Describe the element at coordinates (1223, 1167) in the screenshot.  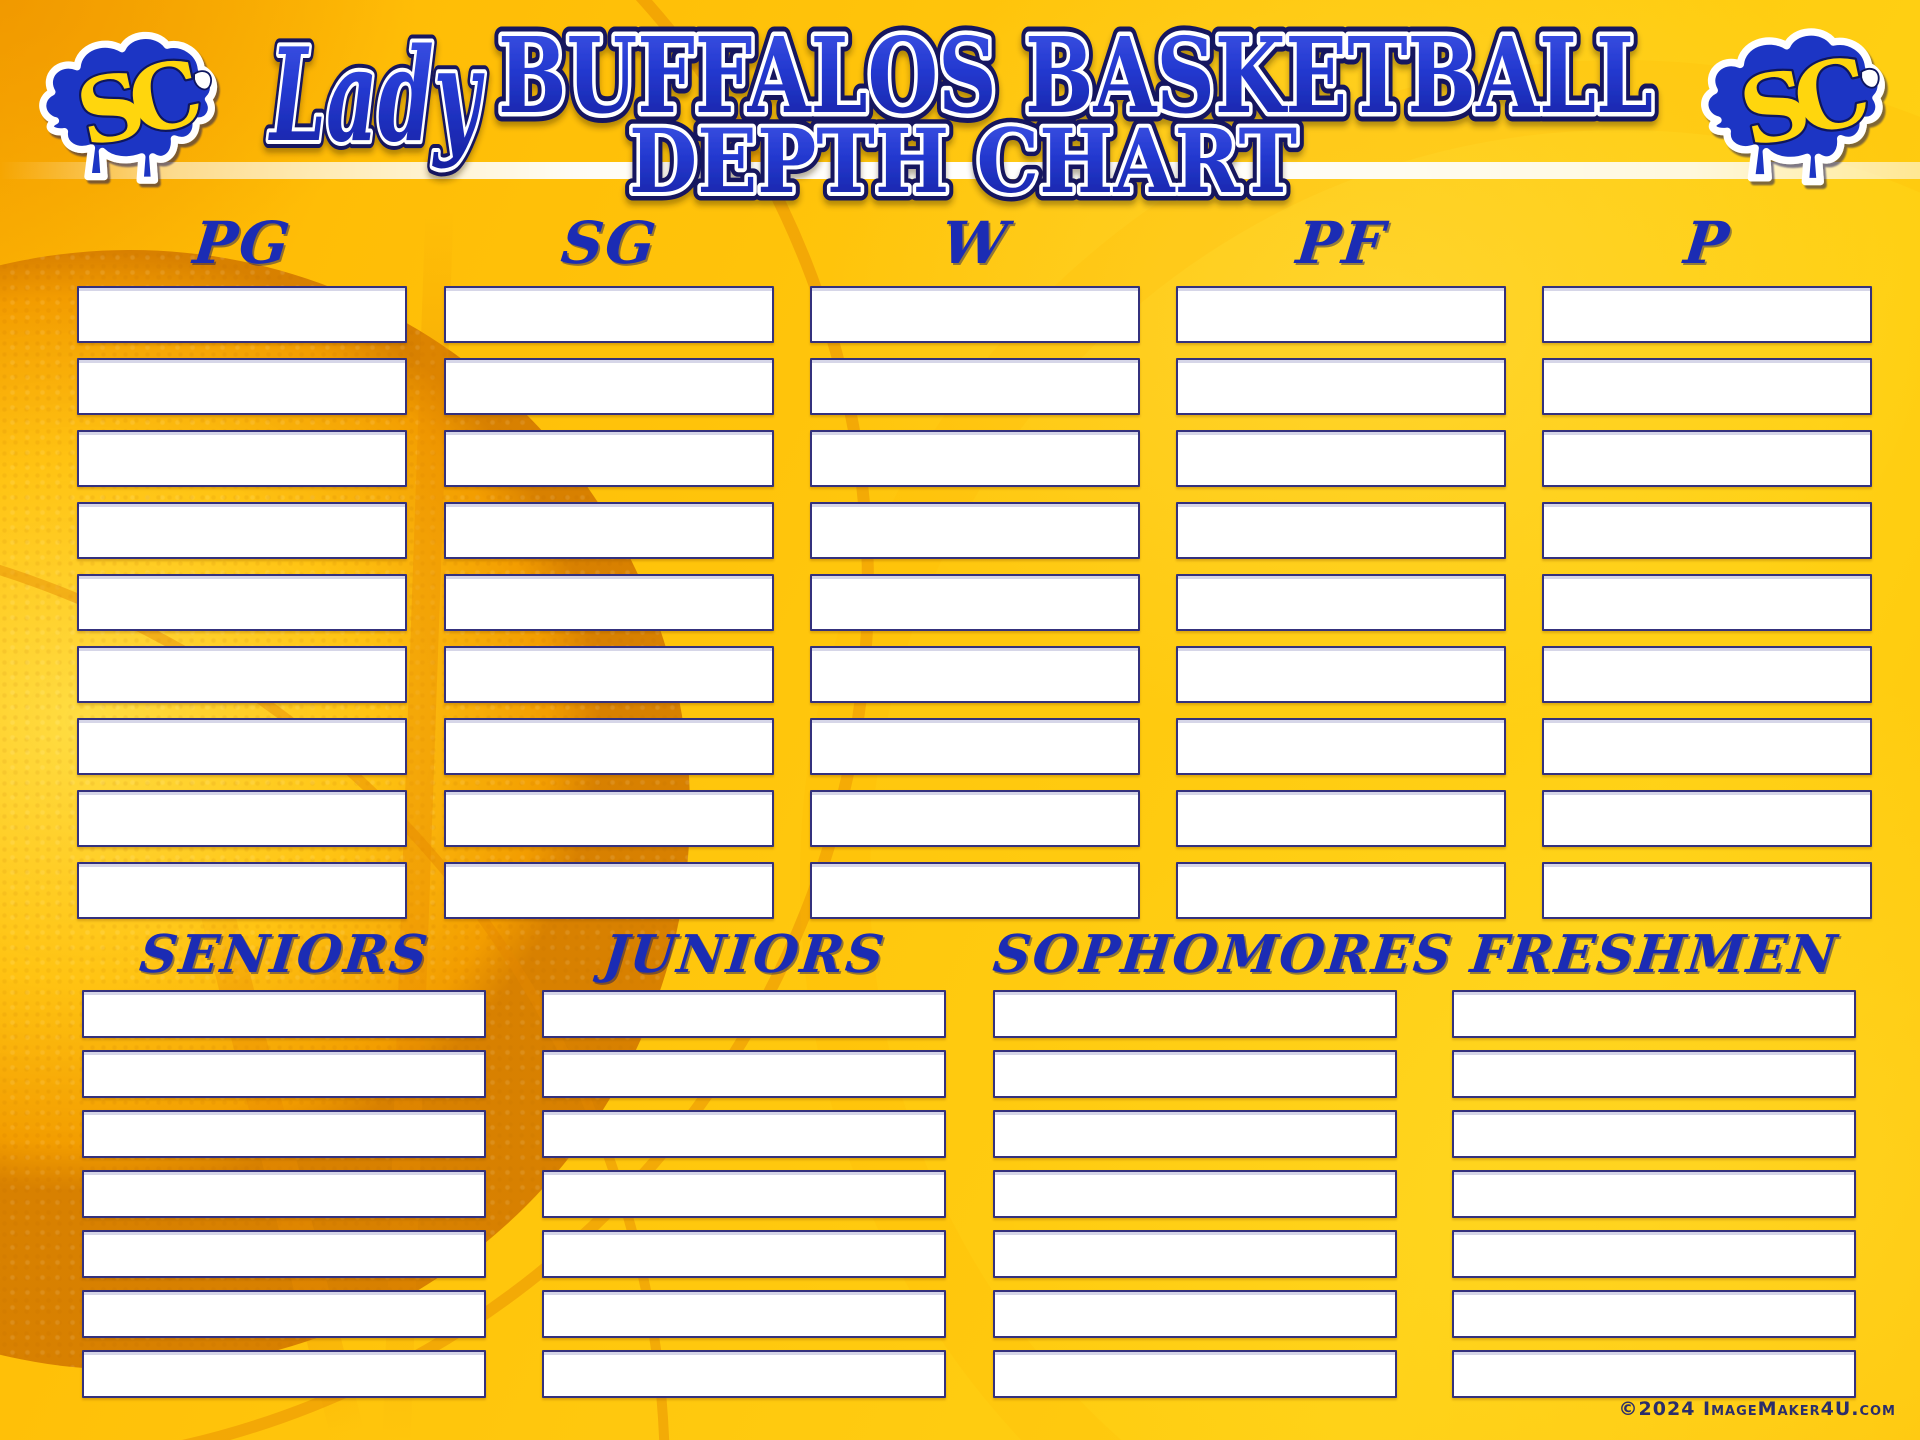
I see `classes-column-sophomores: SOPHOMORES` at that location.